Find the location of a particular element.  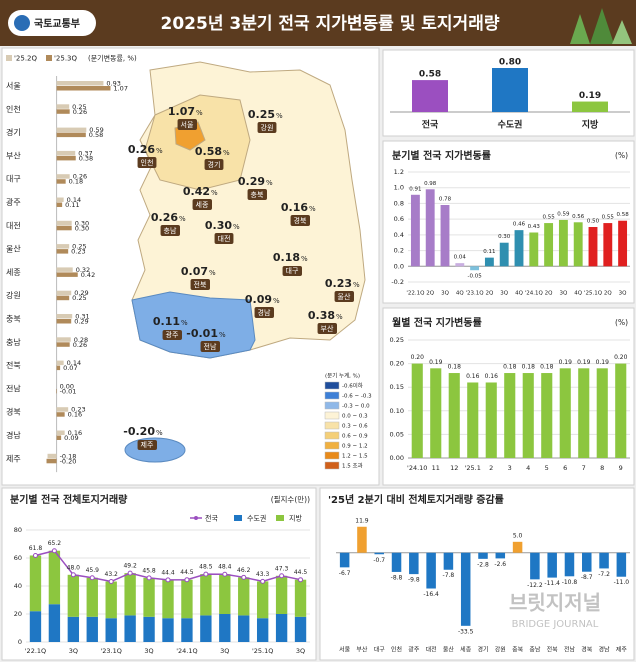

map-value: 0.07 is located at coordinates (194, 271).